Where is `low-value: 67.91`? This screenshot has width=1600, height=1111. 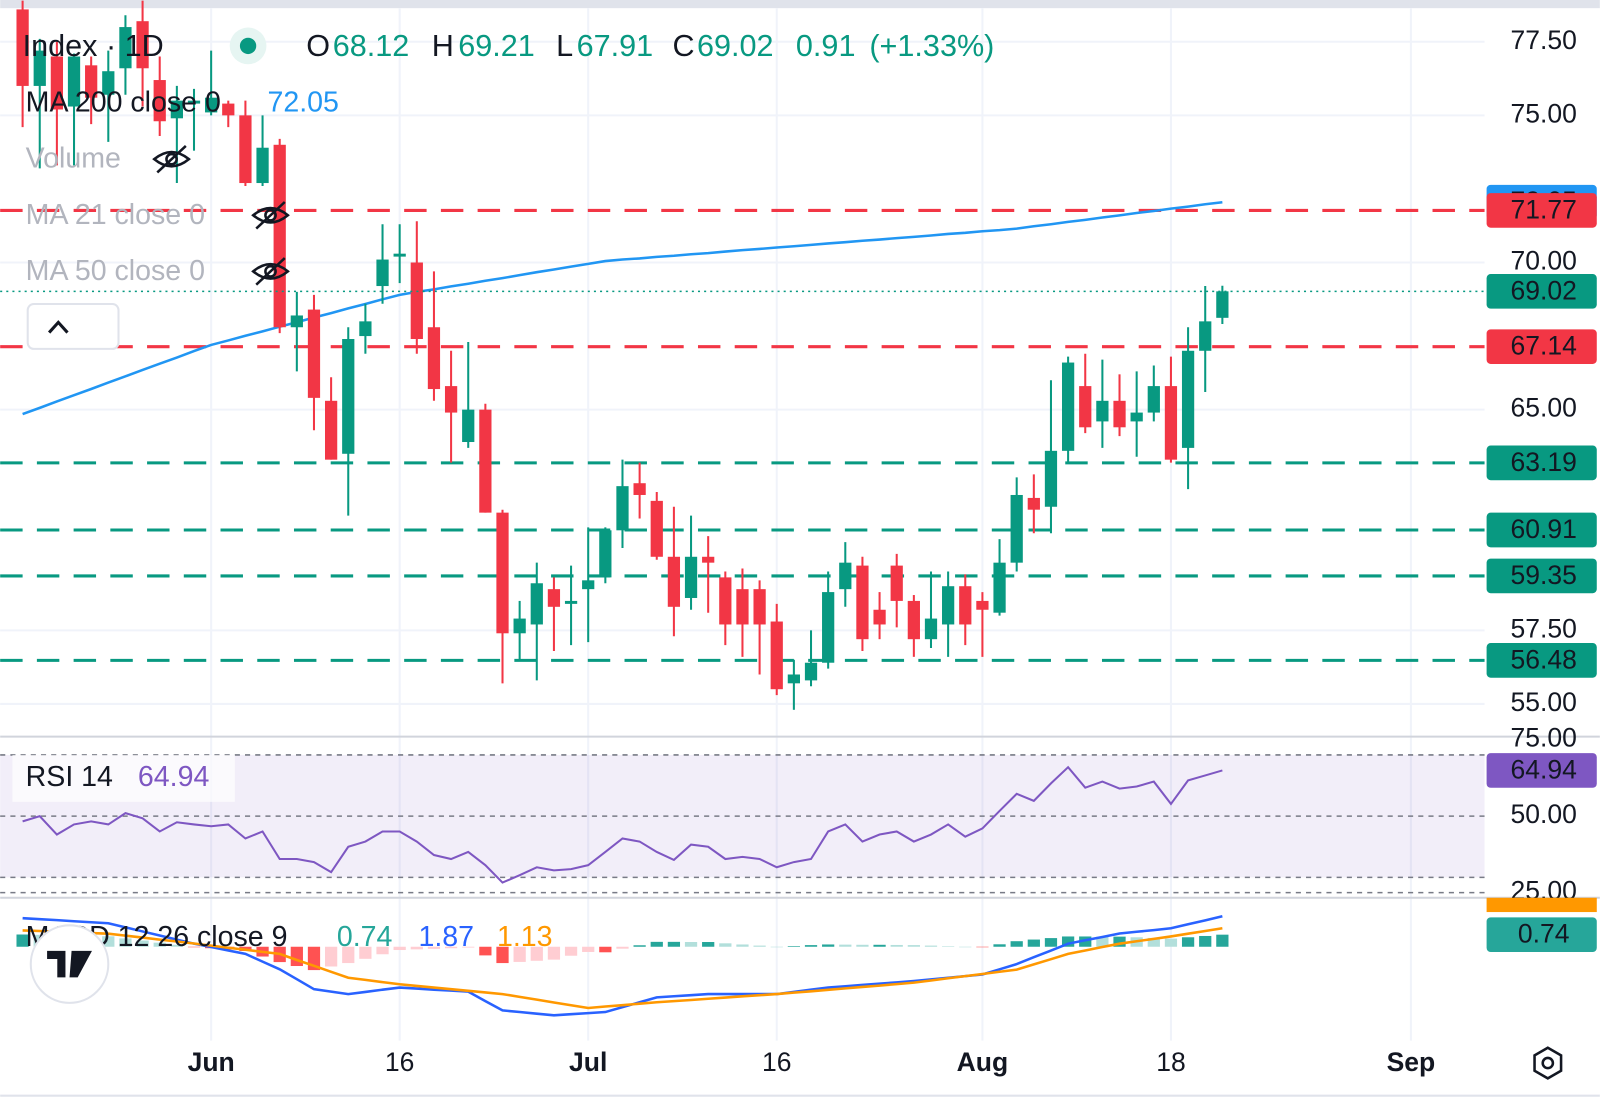 low-value: 67.91 is located at coordinates (615, 46).